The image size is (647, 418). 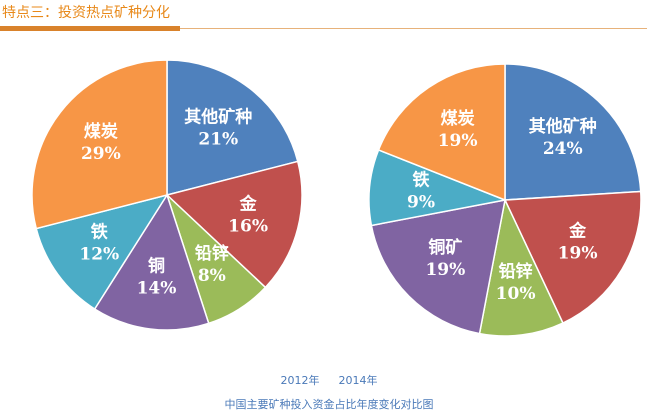 I want to click on pie-year: 2012年, so click(x=300, y=380).